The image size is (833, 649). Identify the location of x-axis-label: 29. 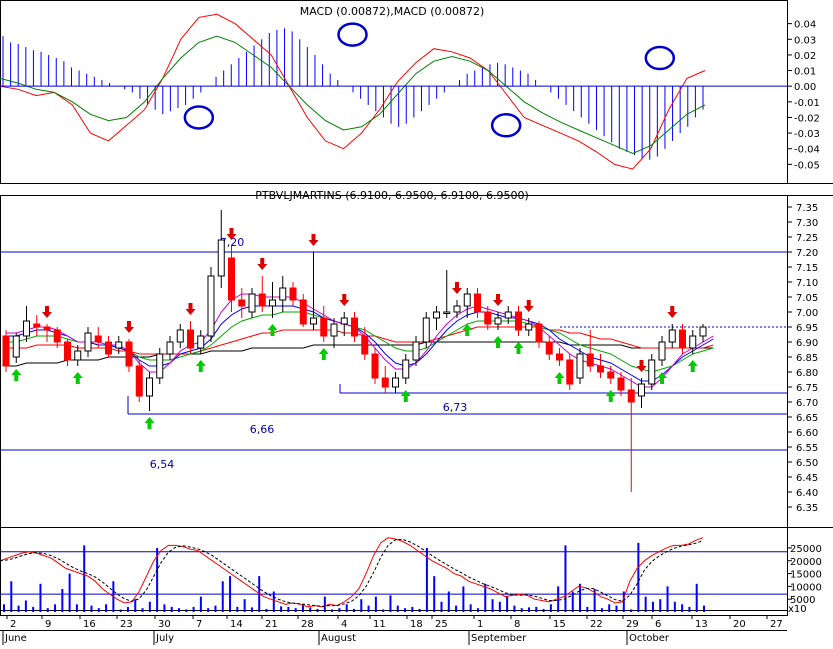
(632, 624).